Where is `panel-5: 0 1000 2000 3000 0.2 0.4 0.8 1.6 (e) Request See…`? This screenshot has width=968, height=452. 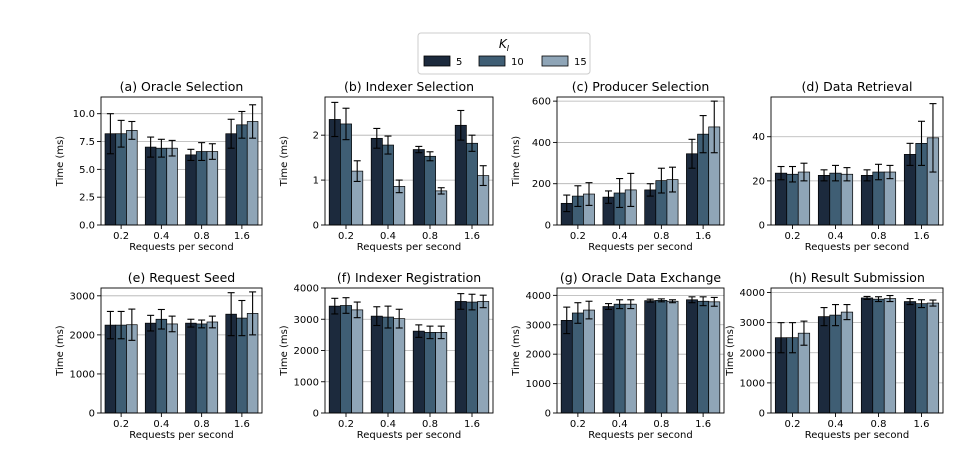
panel-5: 0 1000 2000 3000 0.2 0.4 0.8 1.6 (e) Request See… is located at coordinates (159, 355).